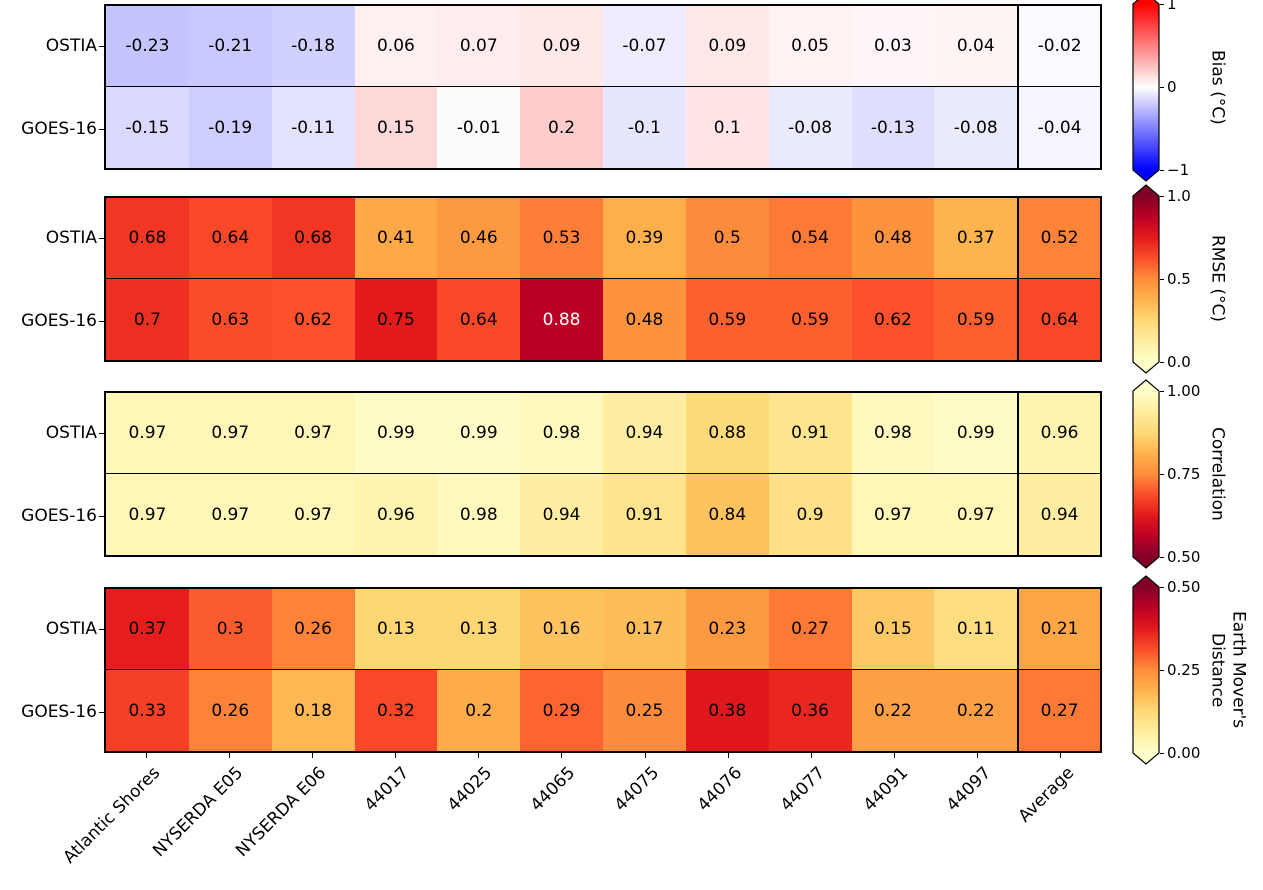 This screenshot has width=1263, height=890. I want to click on heatmap-cell: 0.88, so click(727, 433).